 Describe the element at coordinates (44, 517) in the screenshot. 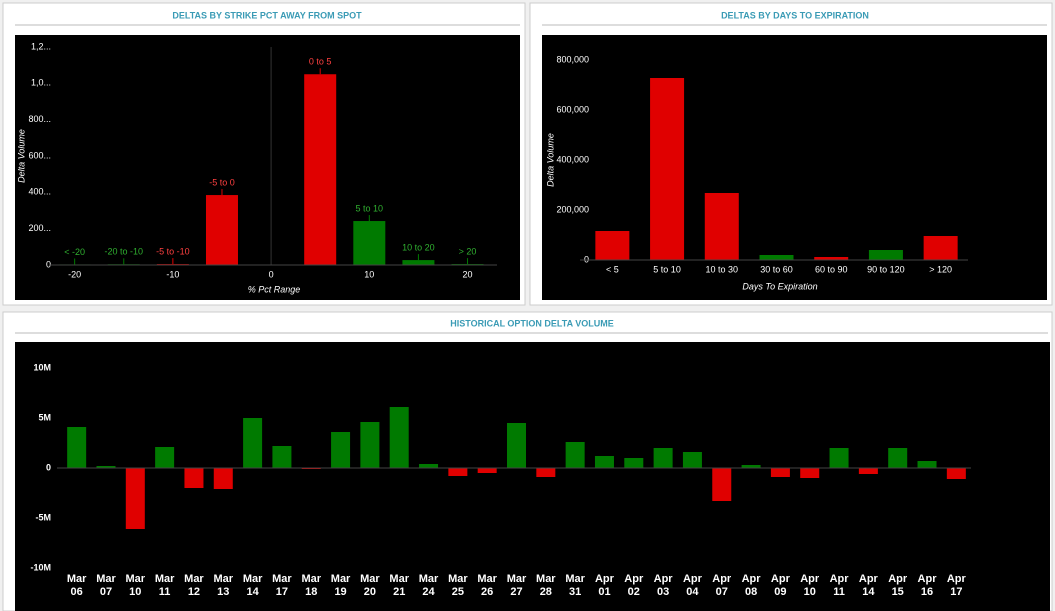

I see `y-tick-label: -5M` at that location.